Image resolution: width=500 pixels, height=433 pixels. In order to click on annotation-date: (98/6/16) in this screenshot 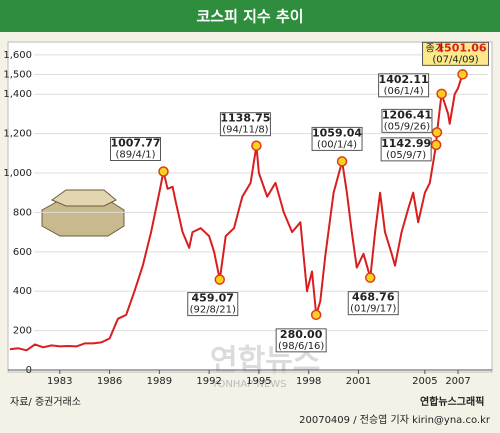, I will do `click(301, 346)`.